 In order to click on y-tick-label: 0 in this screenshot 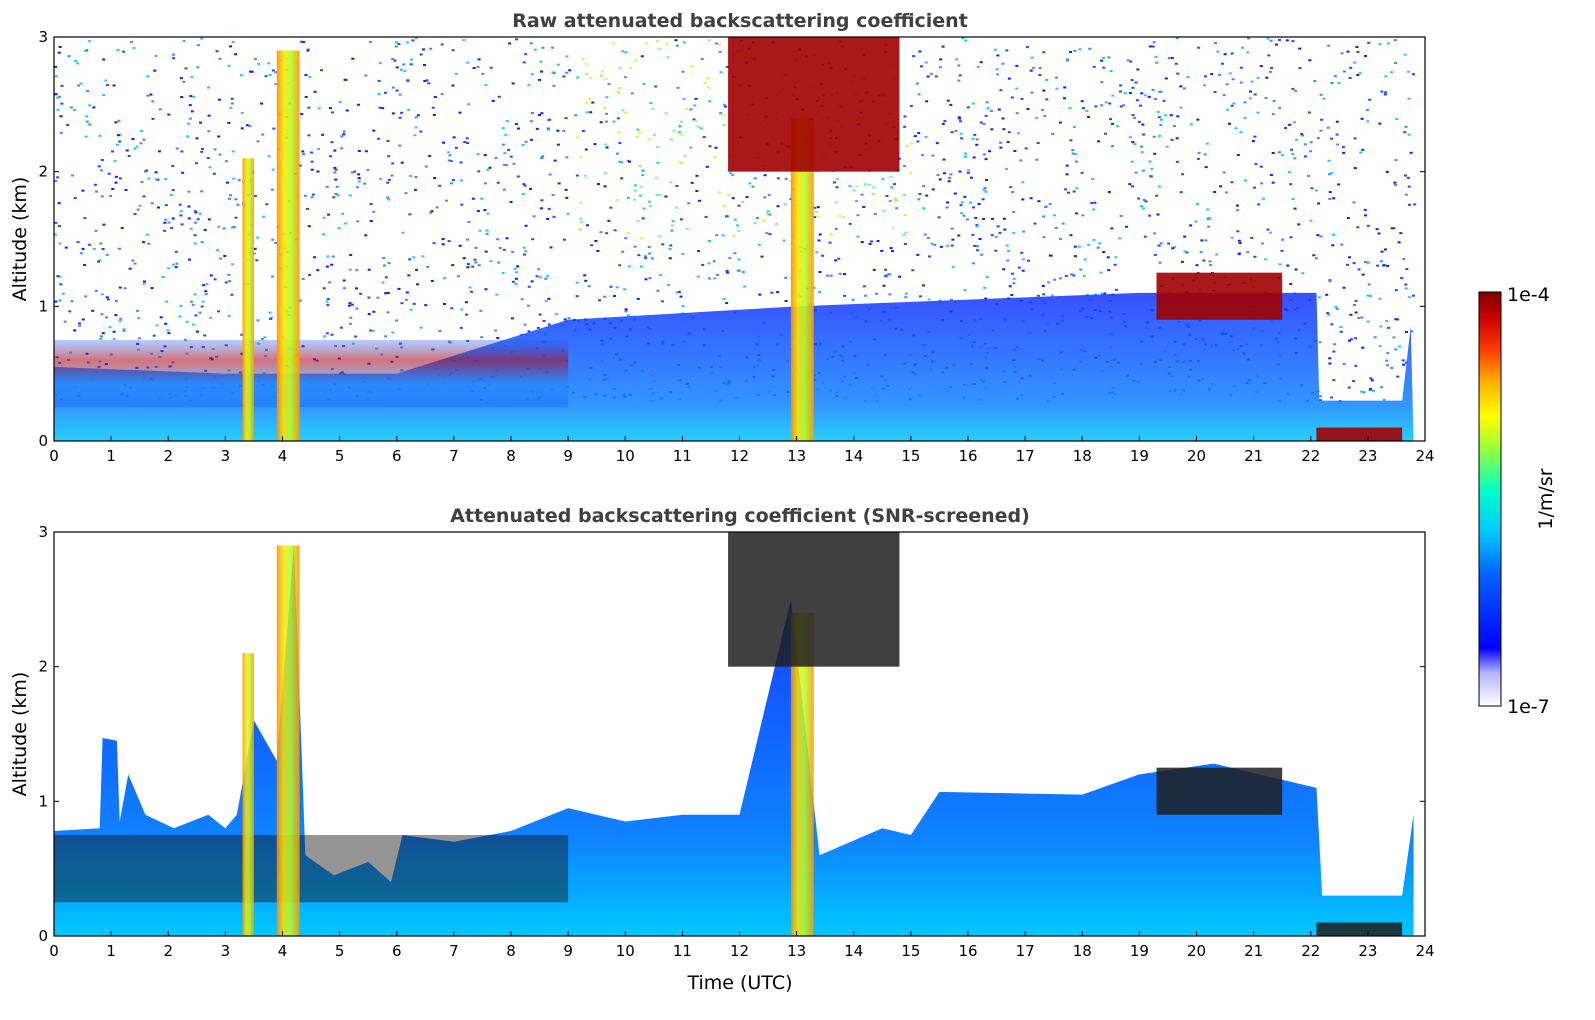, I will do `click(43, 441)`.